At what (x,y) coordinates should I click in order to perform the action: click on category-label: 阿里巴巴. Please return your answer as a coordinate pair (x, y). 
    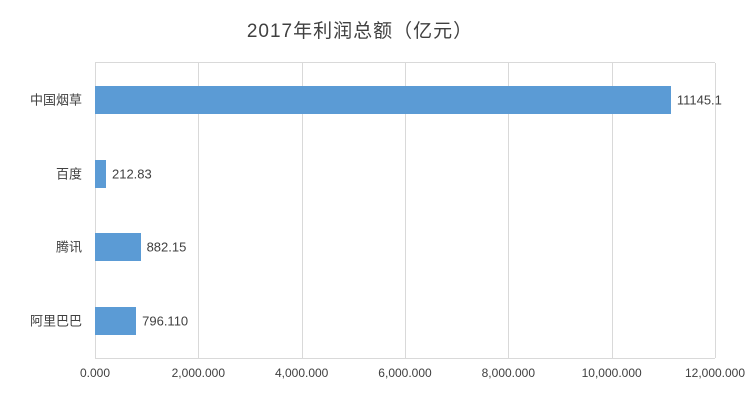
    Looking at the image, I should click on (55, 321).